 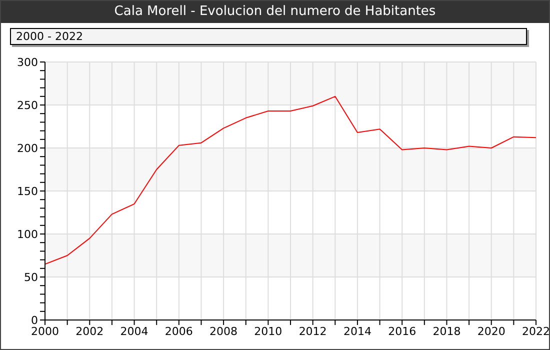 What do you see at coordinates (268, 36) in the screenshot?
I see `chart-subtitle: 2000 - 2022` at bounding box center [268, 36].